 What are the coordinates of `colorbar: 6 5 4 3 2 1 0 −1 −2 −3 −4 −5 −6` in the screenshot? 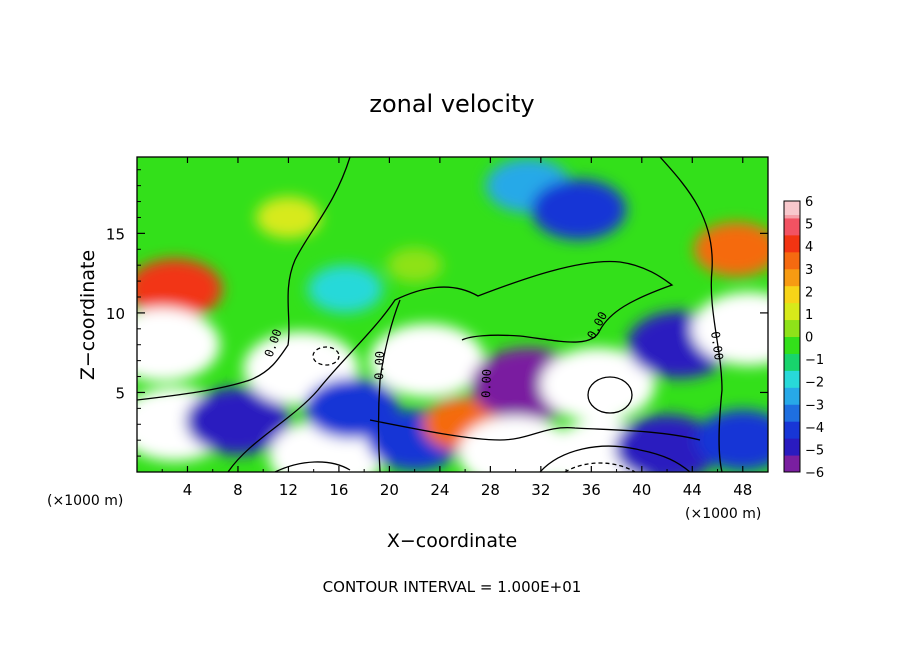 It's located at (803, 338).